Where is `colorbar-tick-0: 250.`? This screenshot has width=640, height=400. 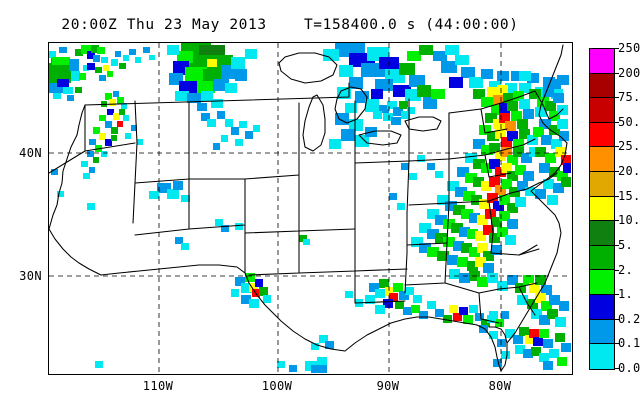
colorbar-tick-0: 250. is located at coordinates (629, 48).